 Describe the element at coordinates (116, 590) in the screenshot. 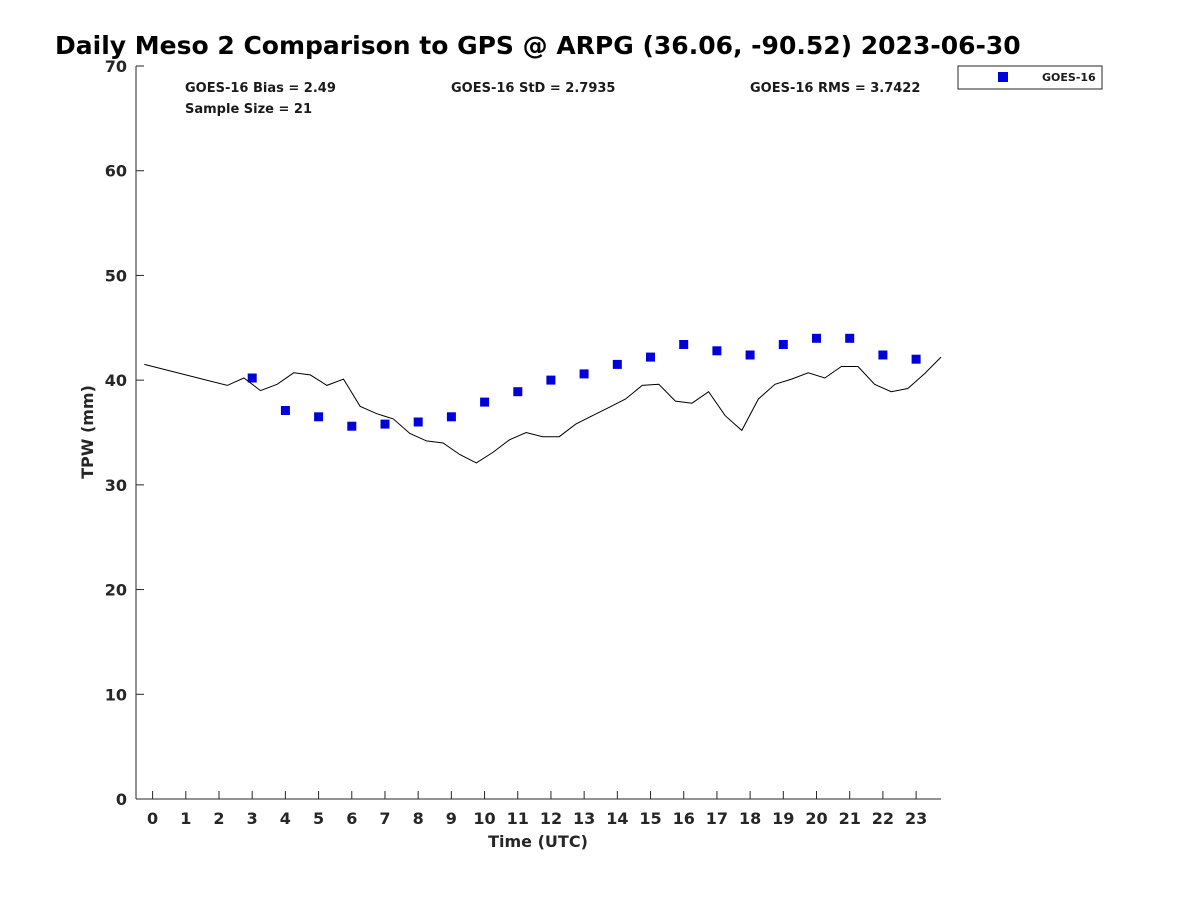

I see `y-tick-label: 20` at that location.